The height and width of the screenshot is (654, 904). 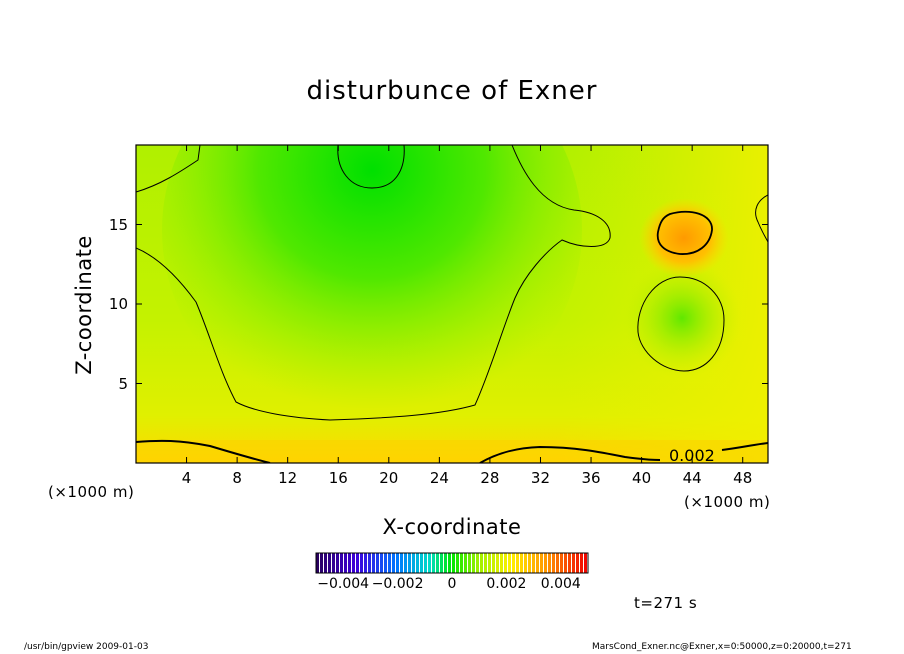 What do you see at coordinates (86, 647) in the screenshot?
I see `footer-left: /usr/bin/gpview 2009-01-03` at bounding box center [86, 647].